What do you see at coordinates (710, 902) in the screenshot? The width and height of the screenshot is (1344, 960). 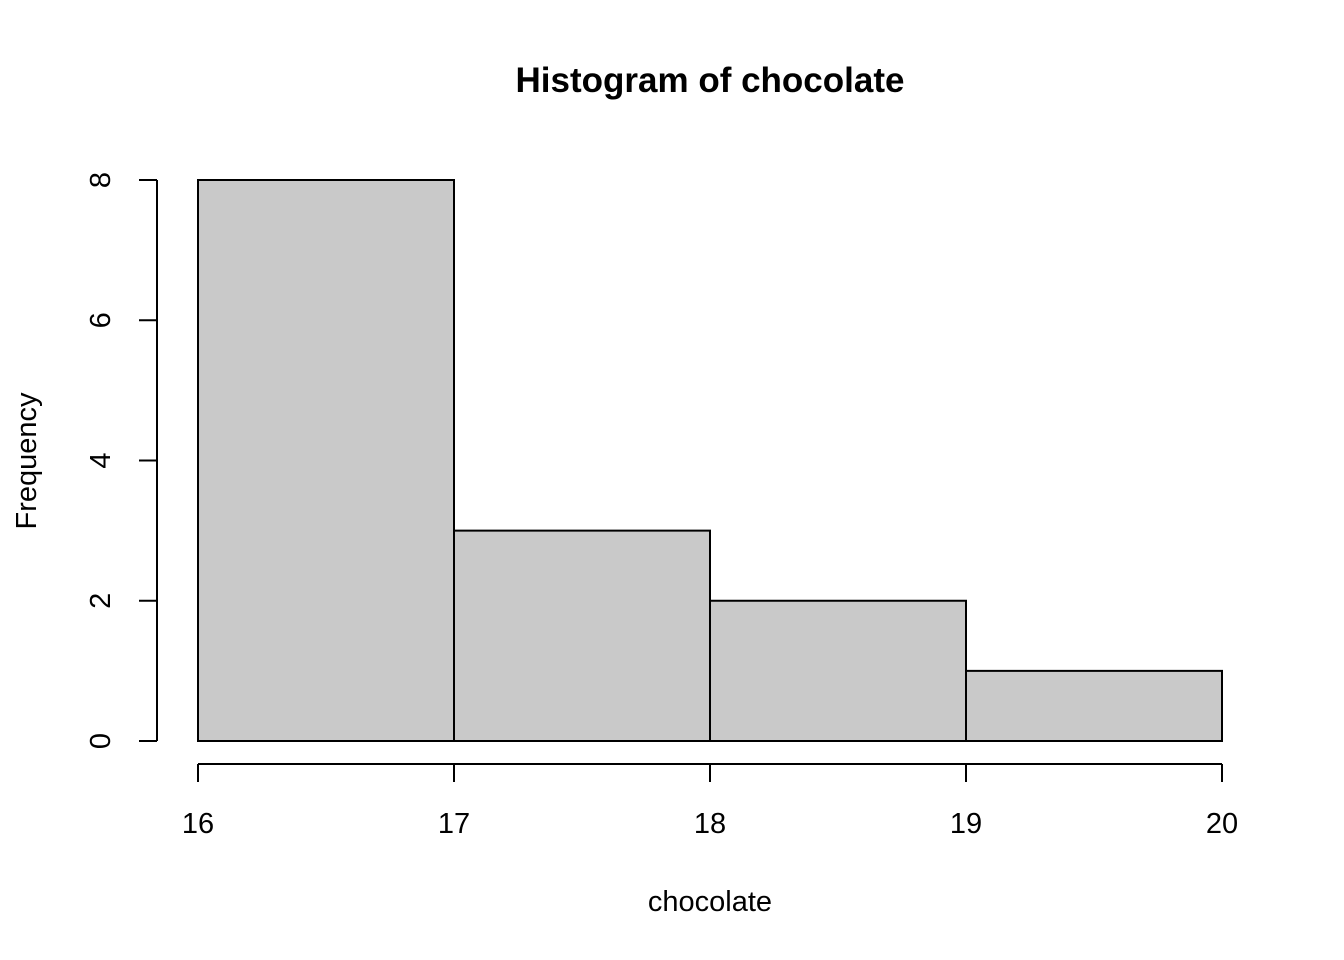 I see `x-axis-label: chocolate` at bounding box center [710, 902].